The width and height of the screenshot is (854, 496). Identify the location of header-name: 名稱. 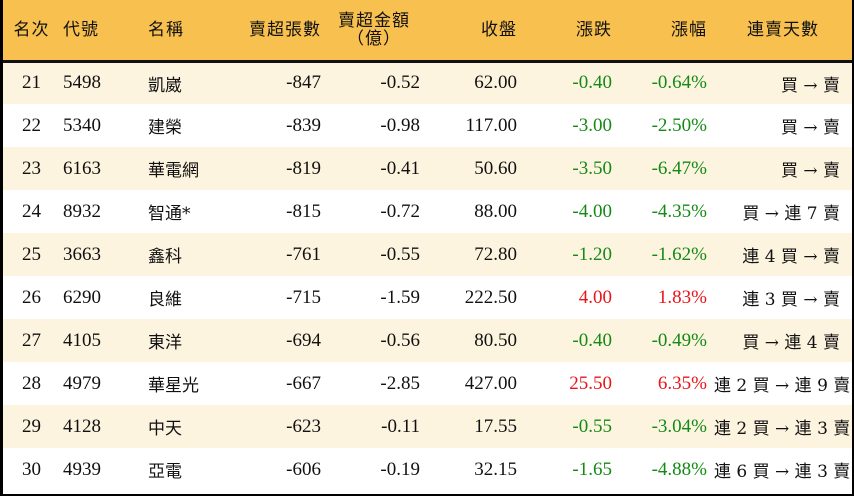
(166, 29).